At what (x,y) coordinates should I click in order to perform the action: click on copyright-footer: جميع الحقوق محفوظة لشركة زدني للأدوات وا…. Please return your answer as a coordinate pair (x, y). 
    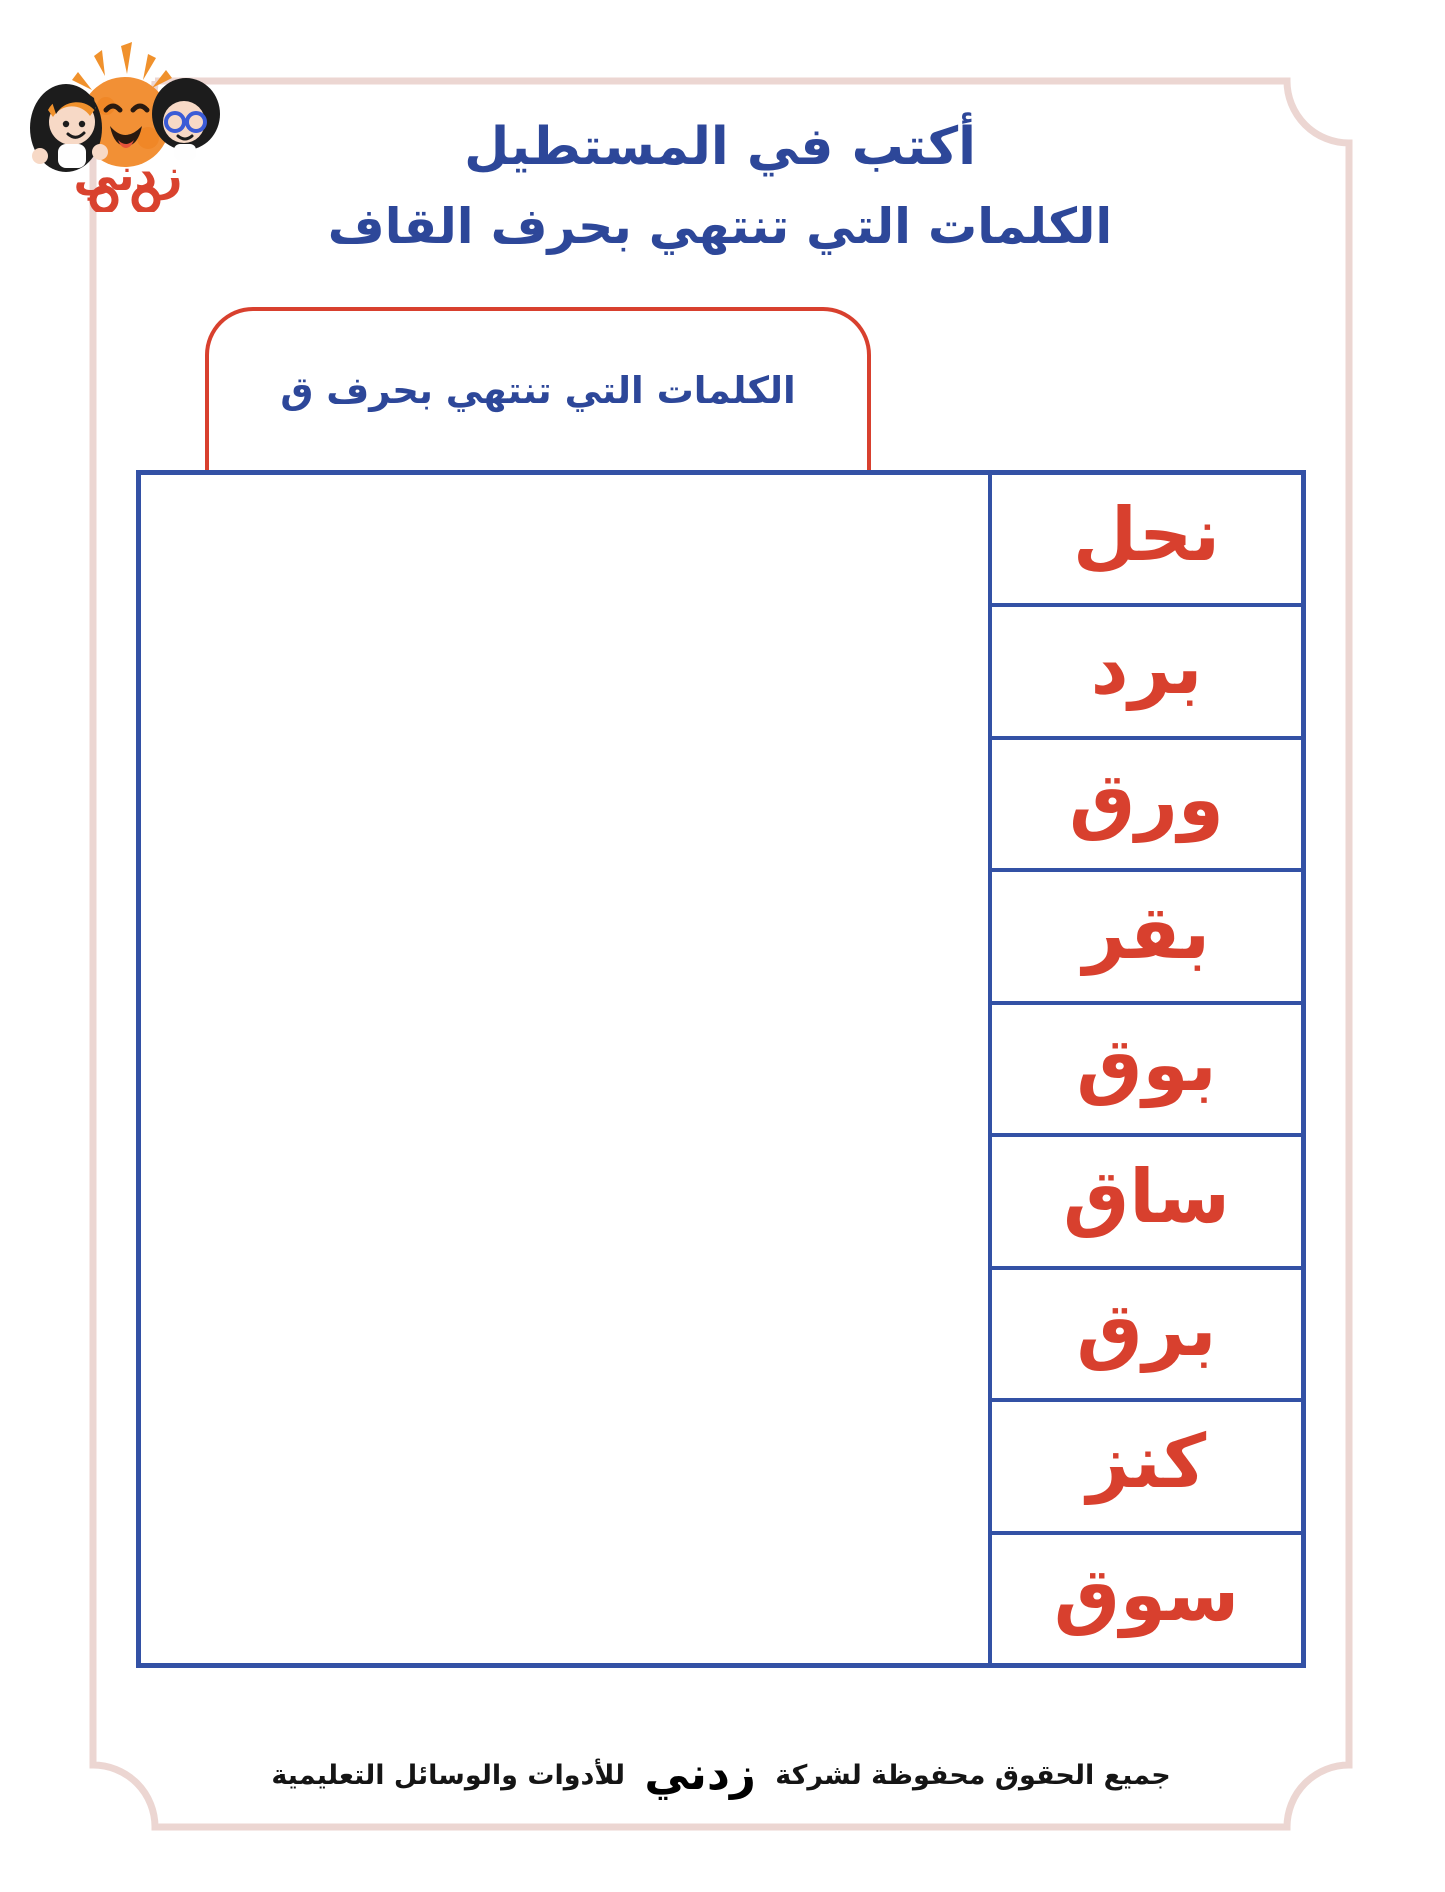
    Looking at the image, I should click on (721, 1771).